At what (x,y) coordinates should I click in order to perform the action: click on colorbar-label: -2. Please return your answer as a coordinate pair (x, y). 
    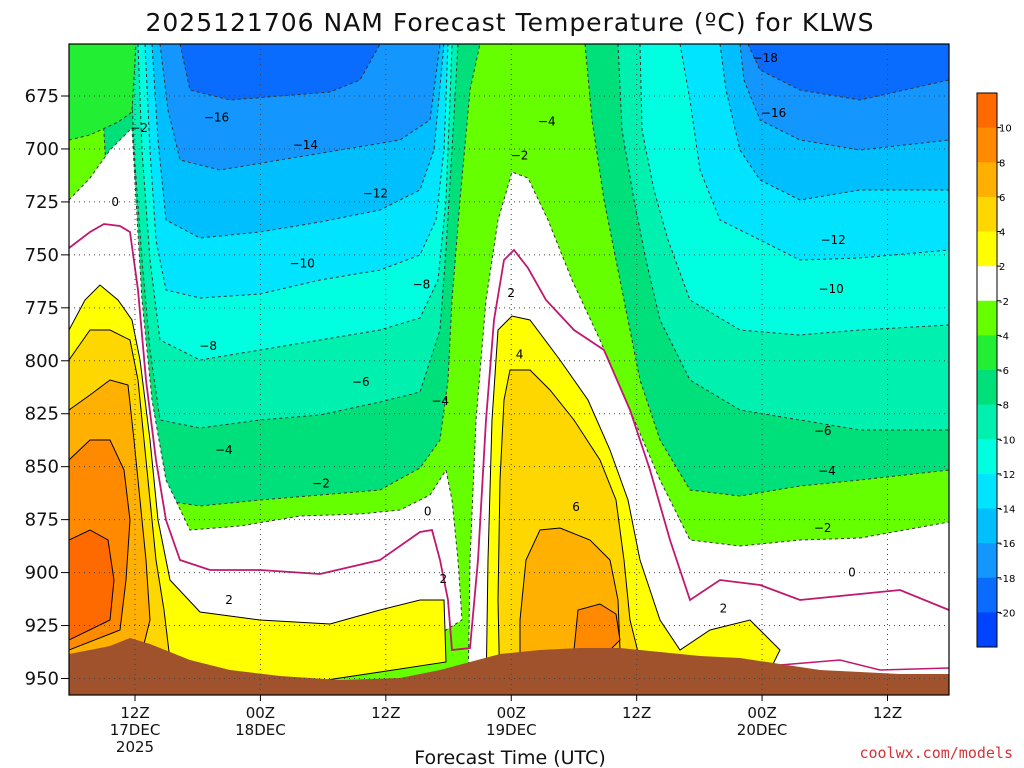
    Looking at the image, I should click on (1004, 302).